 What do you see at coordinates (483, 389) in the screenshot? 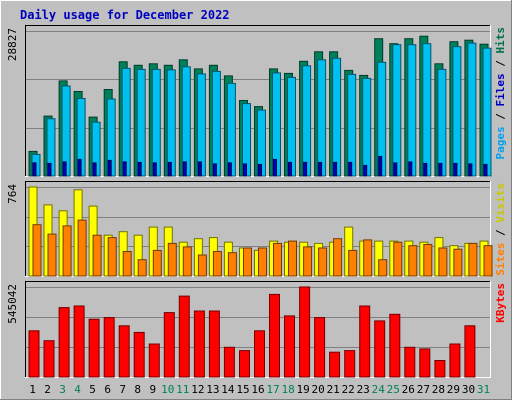
I see `x-tick-label-31: 31` at bounding box center [483, 389].